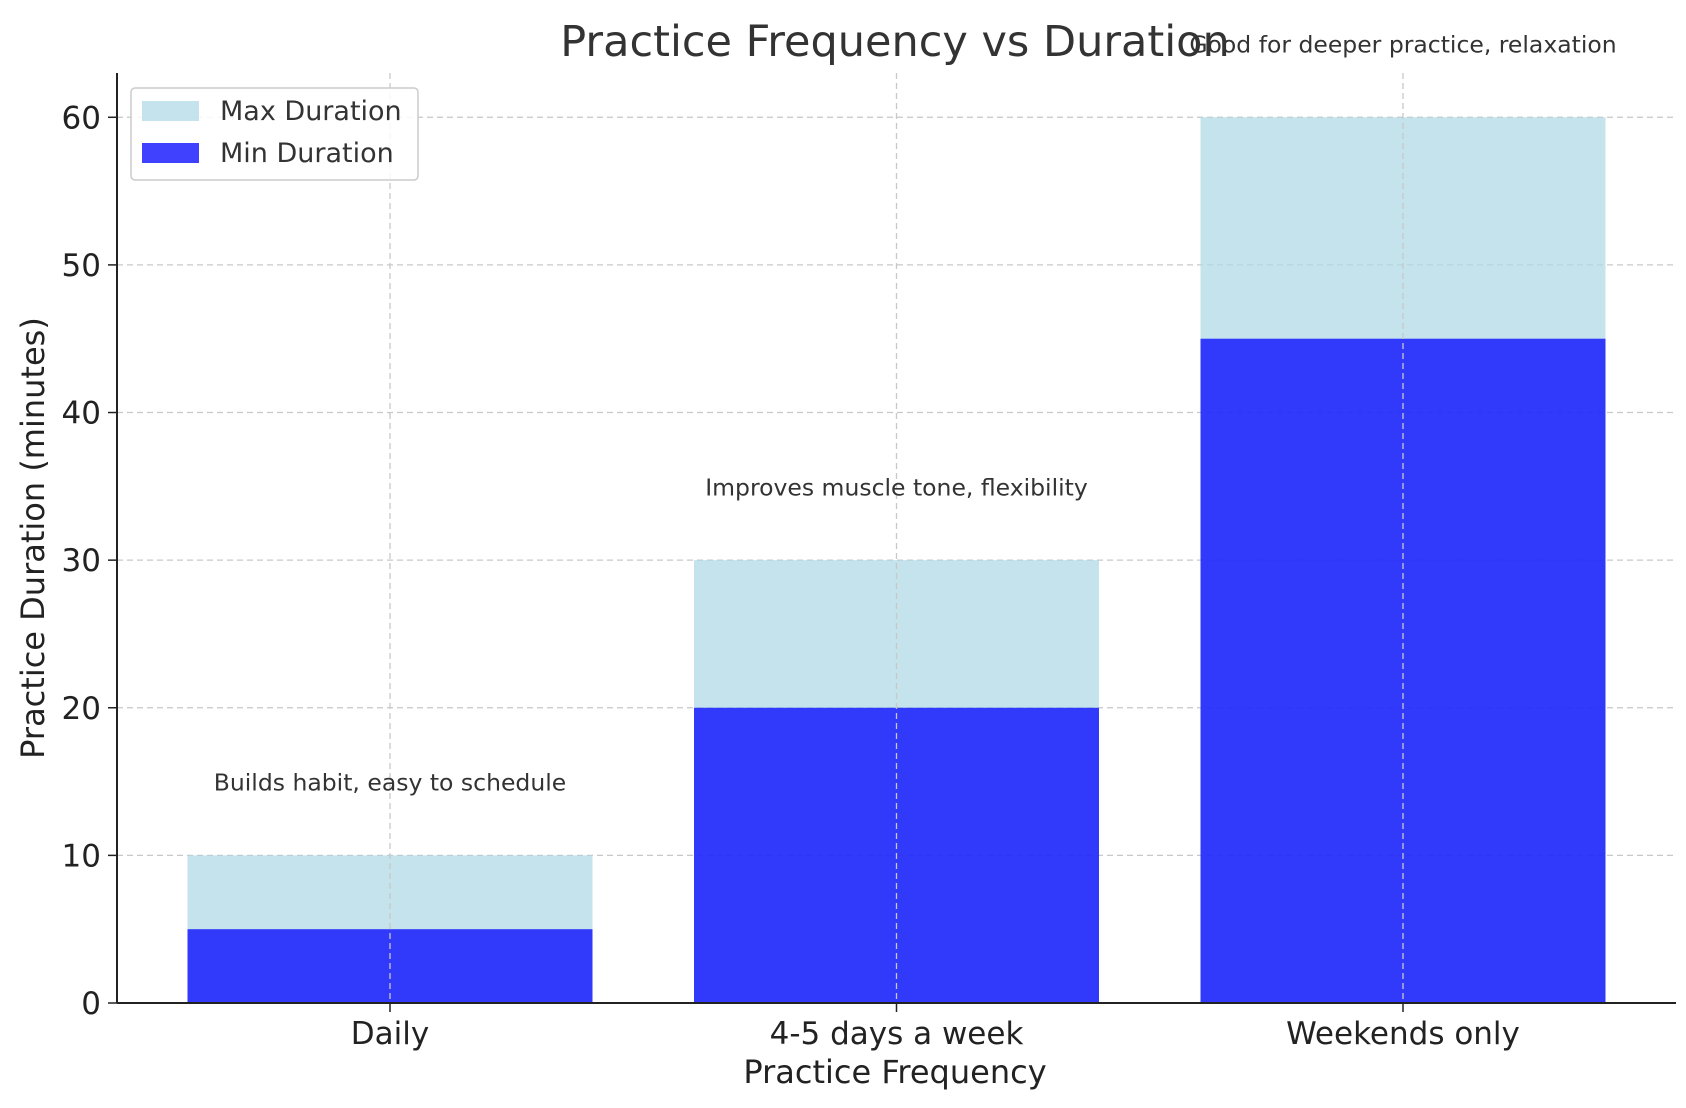 The height and width of the screenshot is (1108, 1686). Describe the element at coordinates (81, 561) in the screenshot. I see `y-tick-label-30: 30` at that location.